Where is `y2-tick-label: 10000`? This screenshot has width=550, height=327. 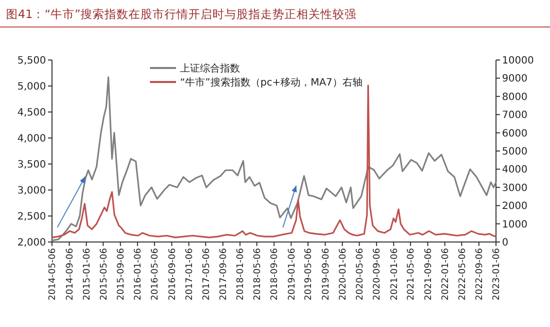
y2-tick-label: 10000 is located at coordinates (518, 61).